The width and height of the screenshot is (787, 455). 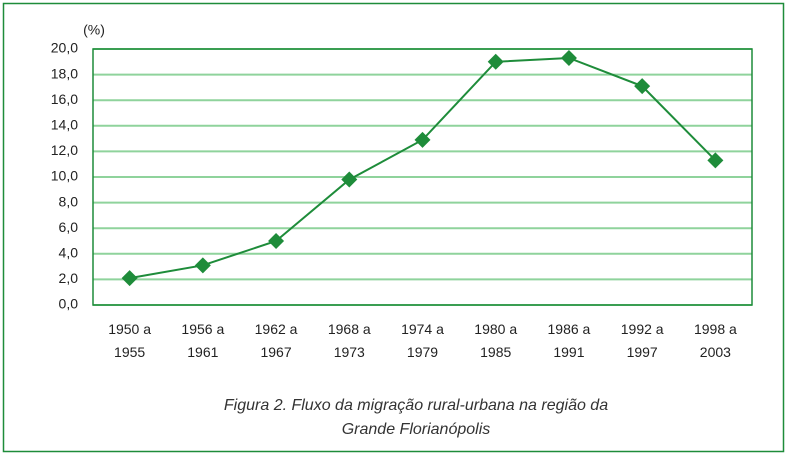 I want to click on x-tick-label: 1986 a 1991, so click(x=569, y=340).